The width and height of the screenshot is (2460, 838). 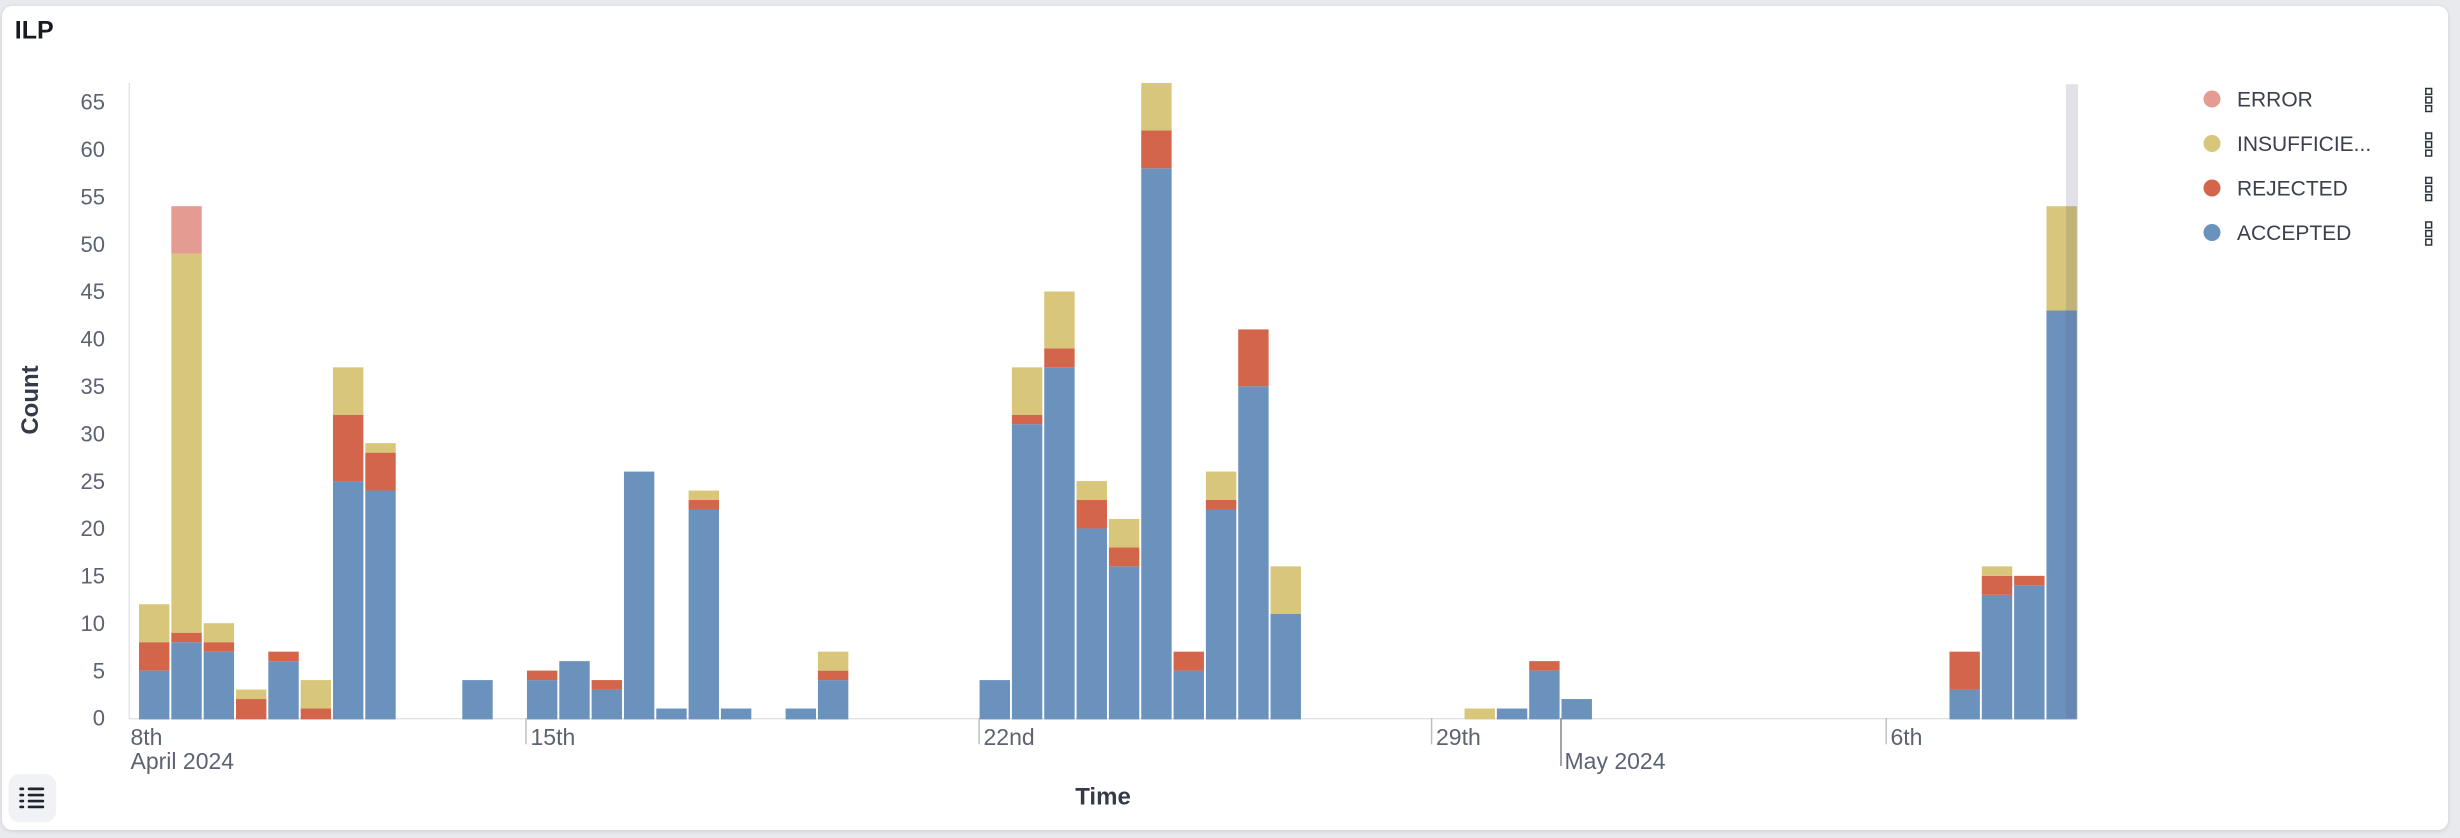 What do you see at coordinates (1907, 737) in the screenshot?
I see `svg-text: 6th` at bounding box center [1907, 737].